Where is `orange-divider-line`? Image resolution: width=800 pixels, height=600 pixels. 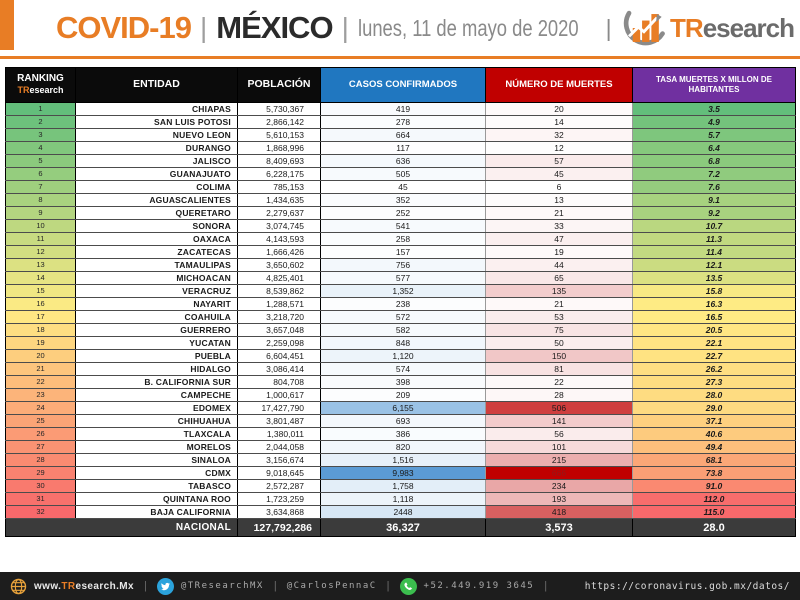 orange-divider-line is located at coordinates (400, 57).